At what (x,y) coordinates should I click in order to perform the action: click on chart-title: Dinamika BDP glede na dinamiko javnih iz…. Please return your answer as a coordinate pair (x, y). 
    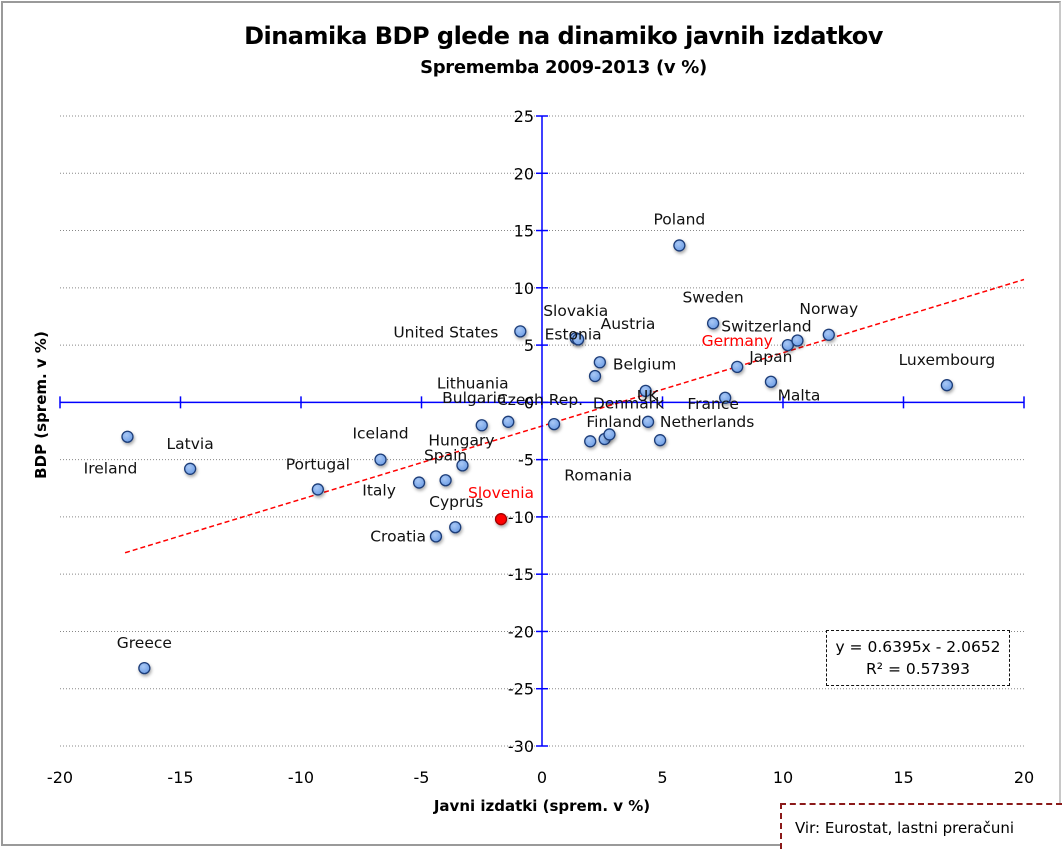
    Looking at the image, I should click on (563, 36).